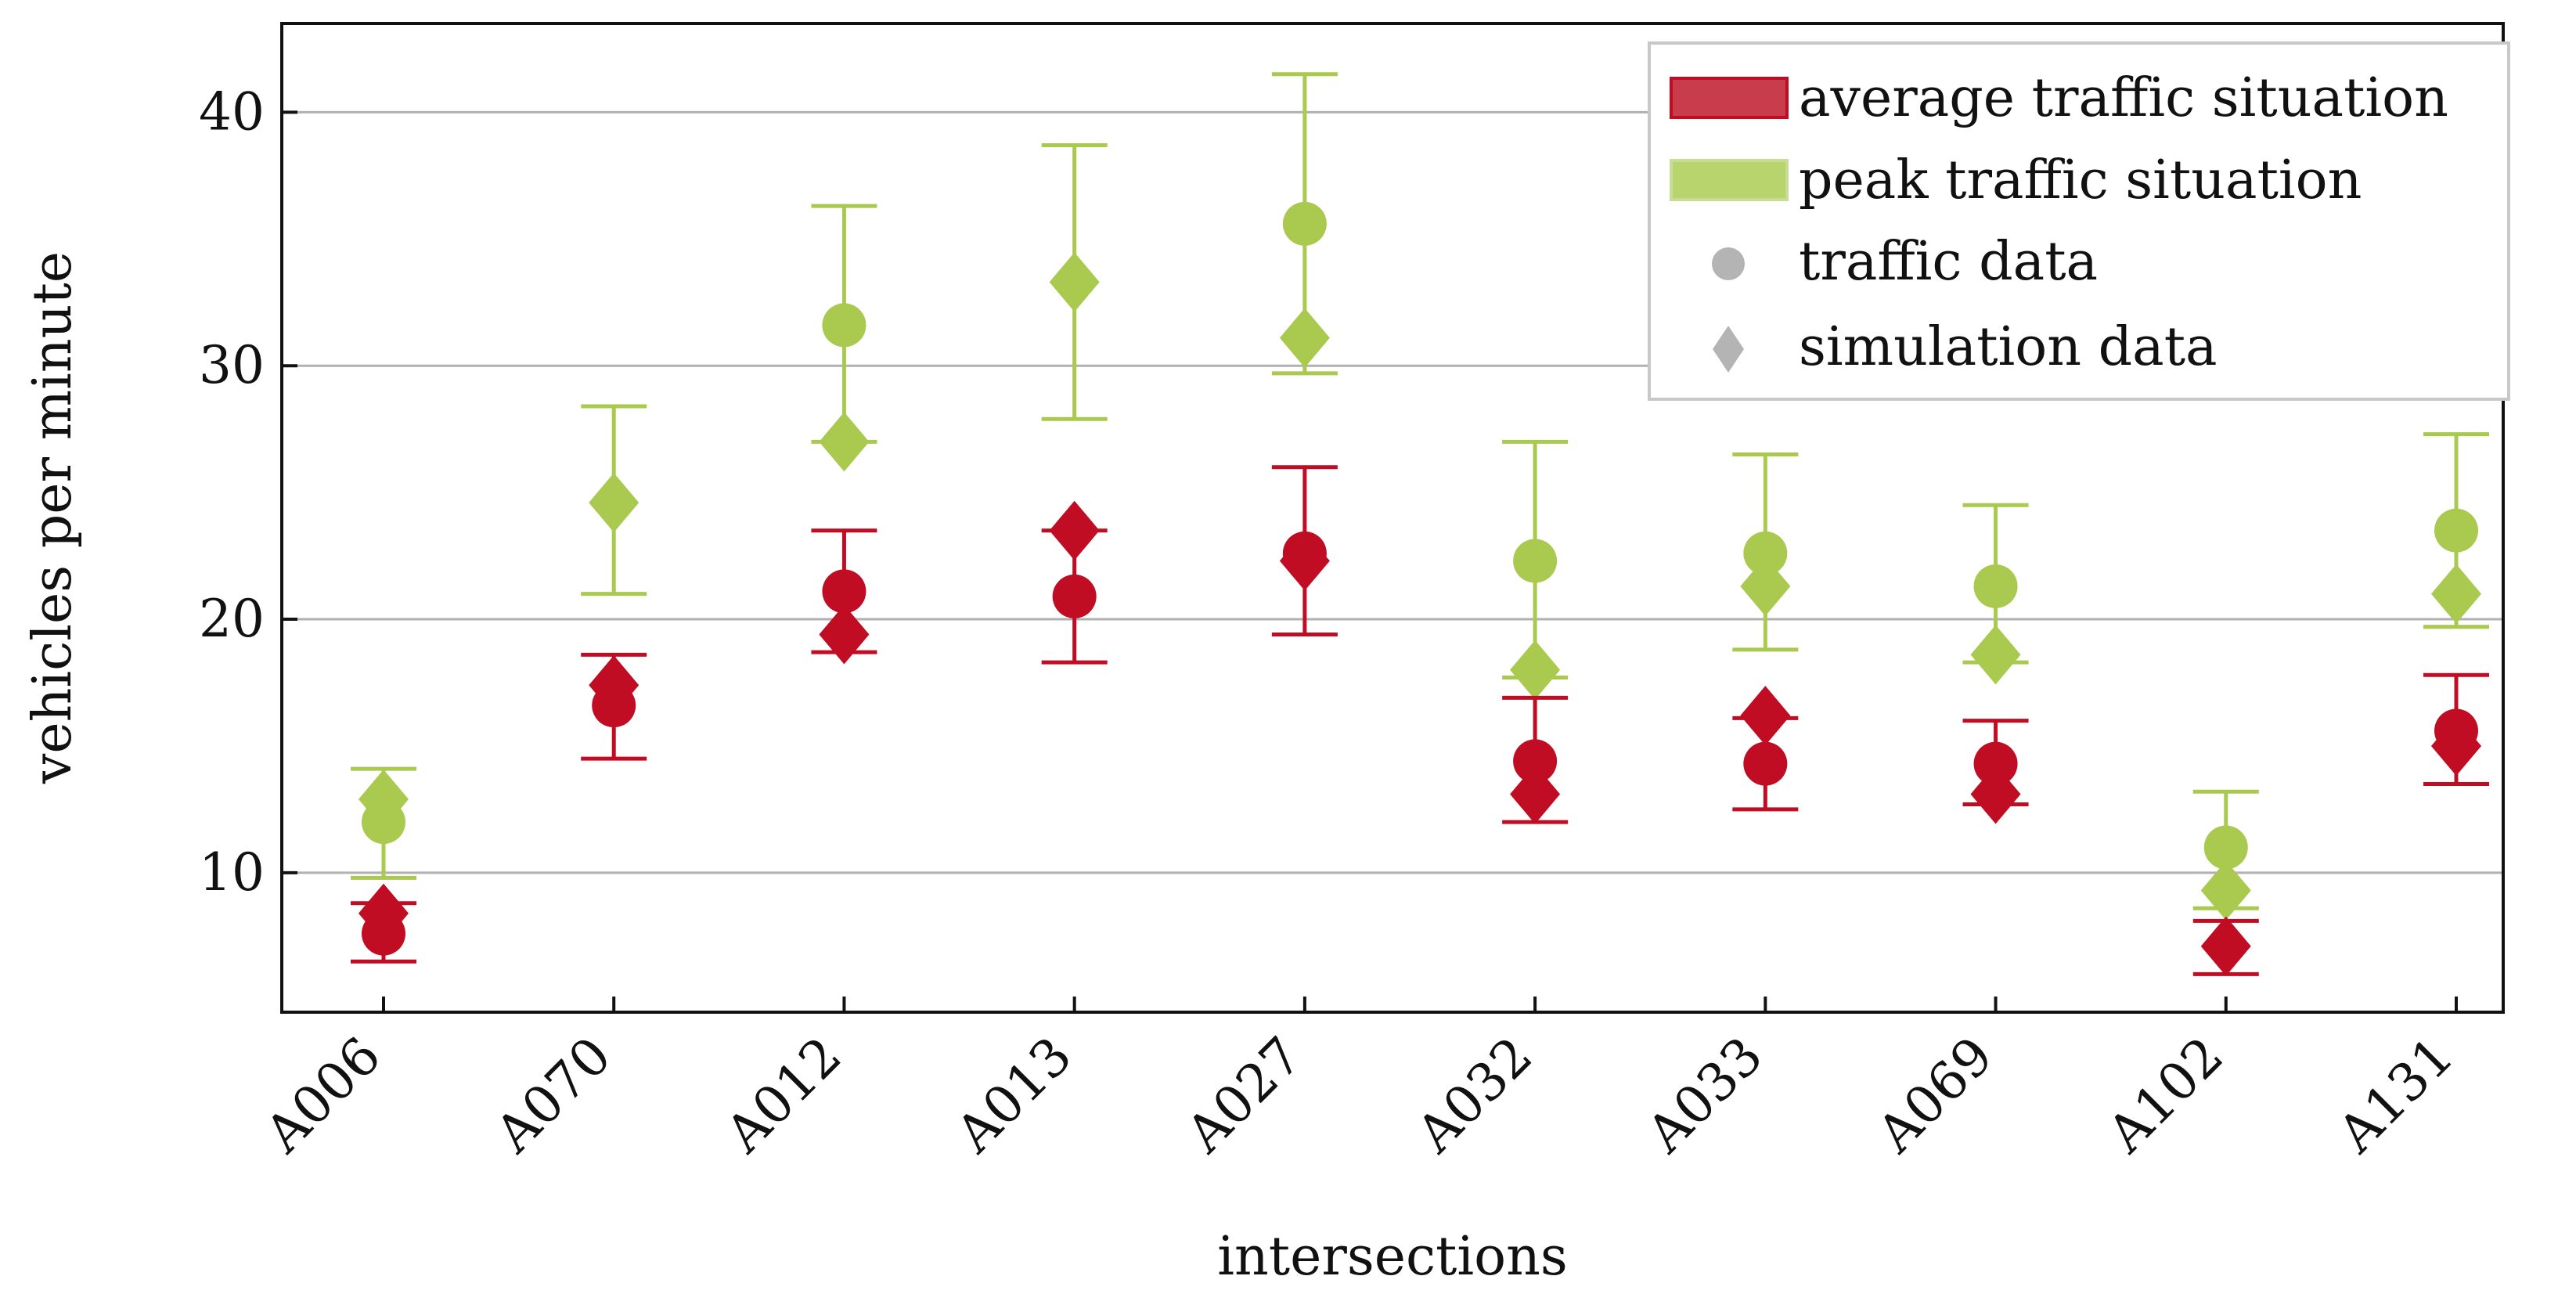 Image resolution: width=2576 pixels, height=1294 pixels. Describe the element at coordinates (1995, 655) in the screenshot. I see `simulation-point-peak-A069` at that location.